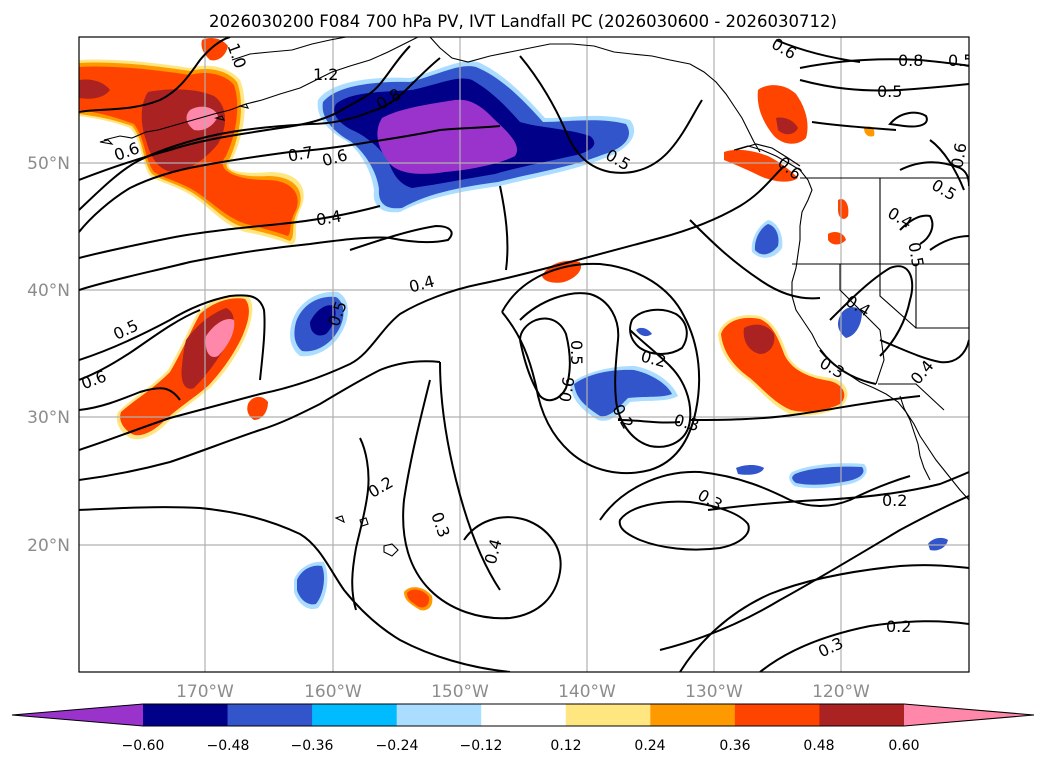 Image resolution: width=1047 pixels, height=765 pixels. I want to click on colorbar-extend-max, so click(969, 715).